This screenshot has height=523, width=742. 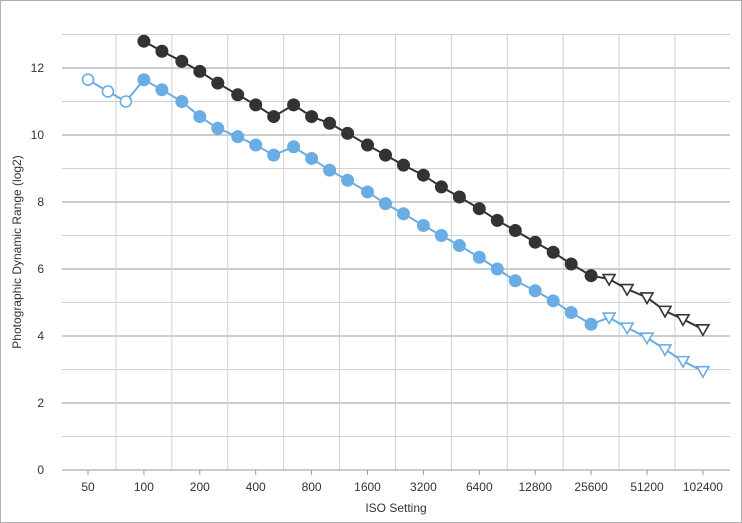 What do you see at coordinates (479, 487) in the screenshot?
I see `x-tick-label: 6400` at bounding box center [479, 487].